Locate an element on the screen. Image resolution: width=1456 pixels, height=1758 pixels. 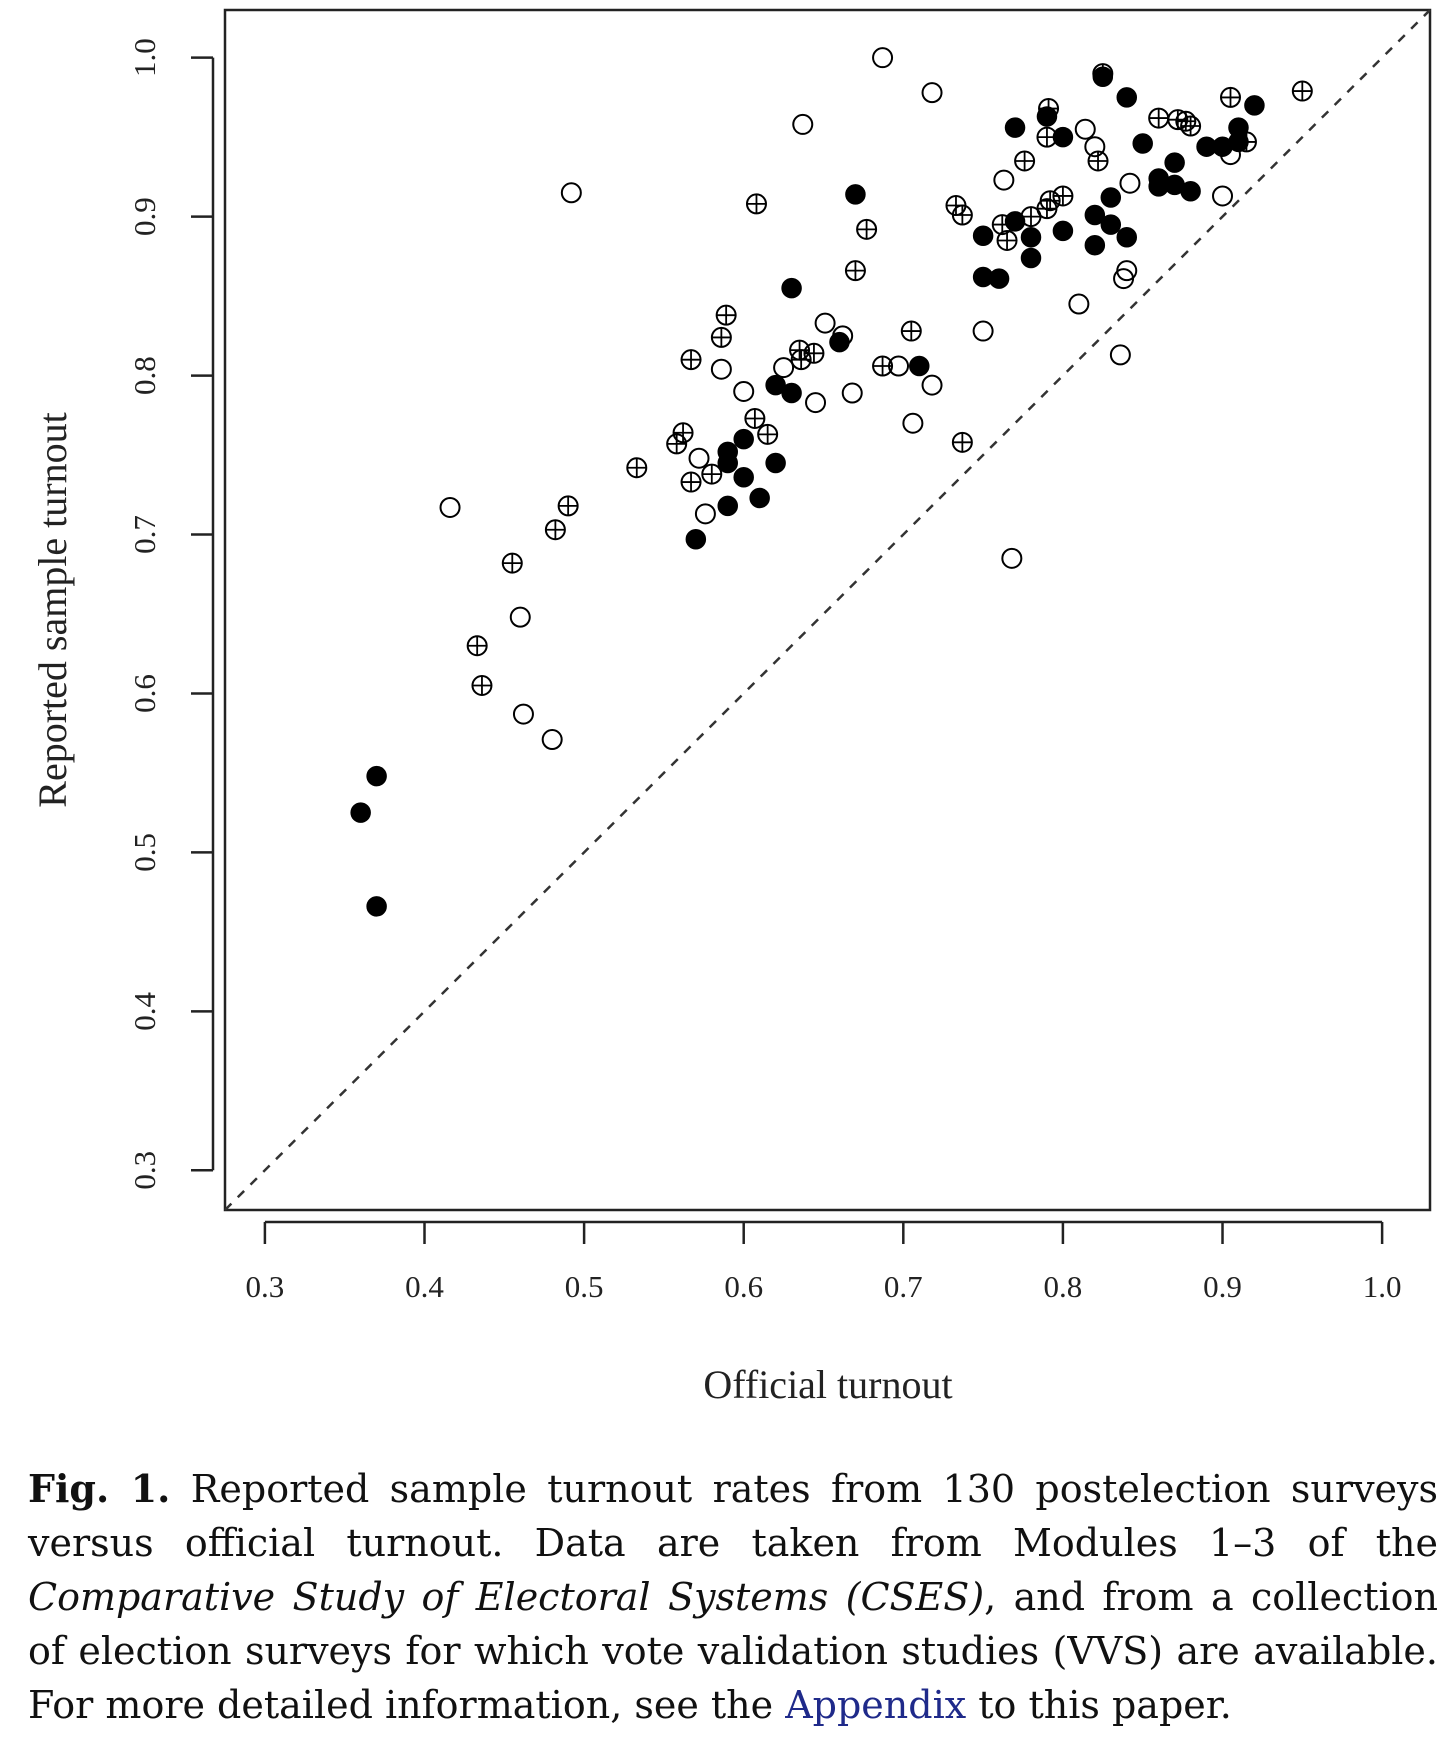
y-tick-label: 0.6 is located at coordinates (144, 693).